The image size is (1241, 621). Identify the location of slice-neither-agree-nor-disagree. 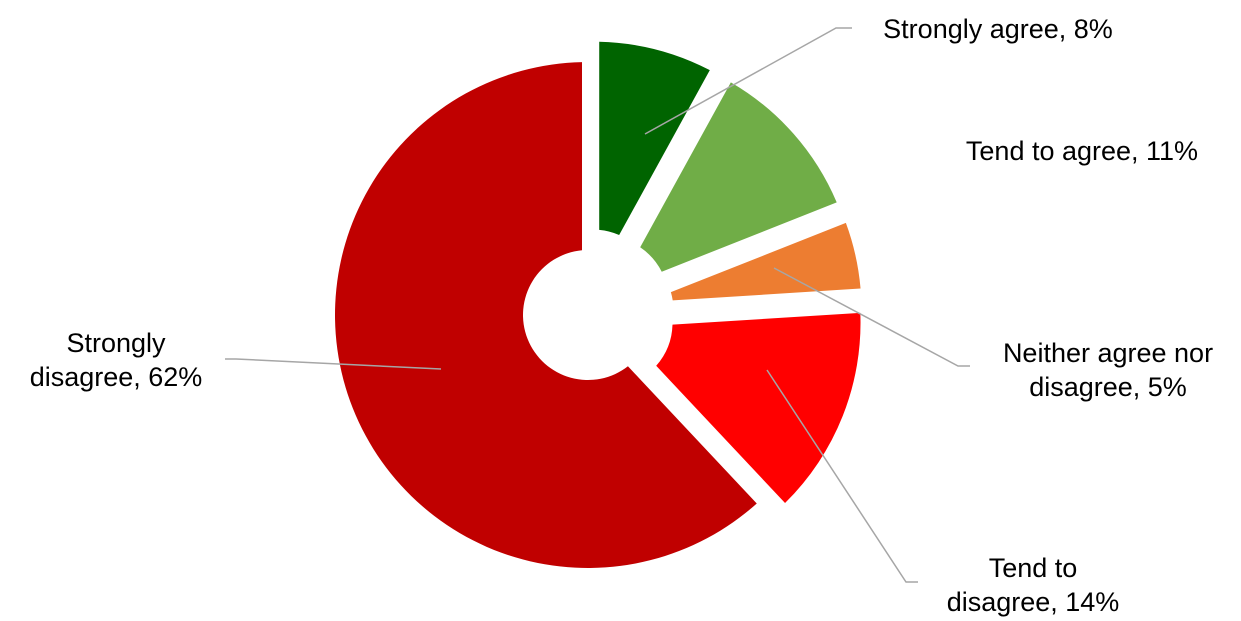
(765, 261).